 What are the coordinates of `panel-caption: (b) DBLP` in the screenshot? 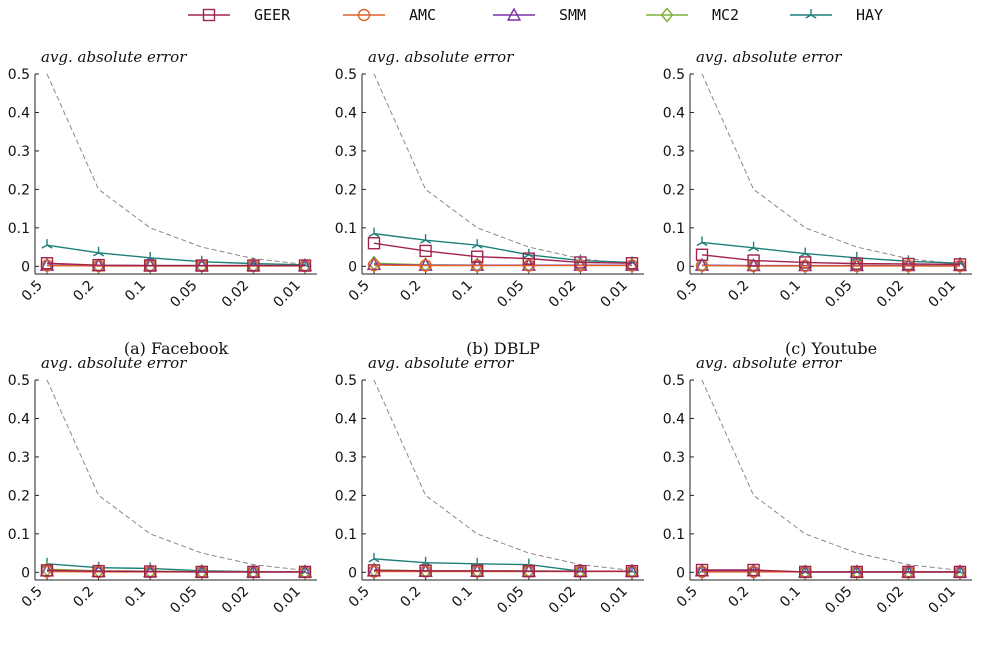 It's located at (503, 348).